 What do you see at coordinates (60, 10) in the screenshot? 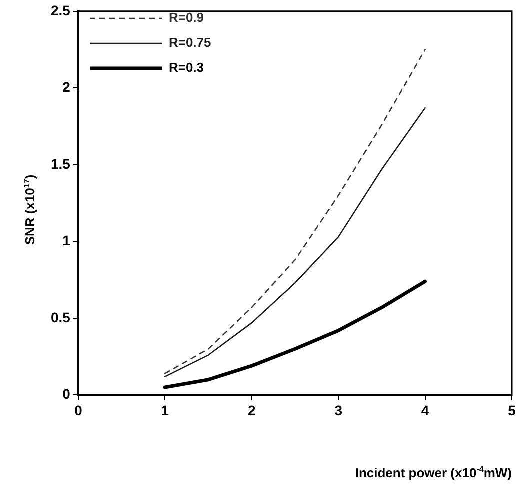
I see `y-tick-label: 2.5` at bounding box center [60, 10].